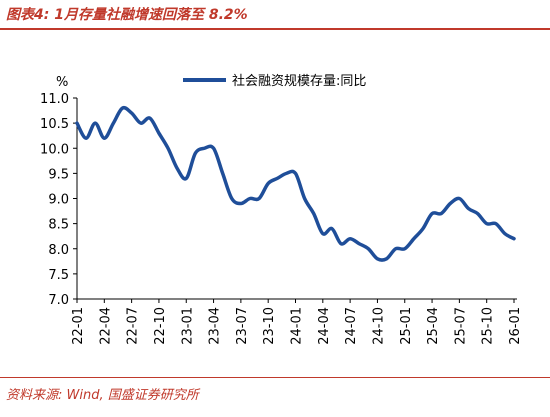 The image size is (550, 417). Describe the element at coordinates (299, 81) in the screenshot. I see `legend-label: 社会融资规模存量:同比` at that location.